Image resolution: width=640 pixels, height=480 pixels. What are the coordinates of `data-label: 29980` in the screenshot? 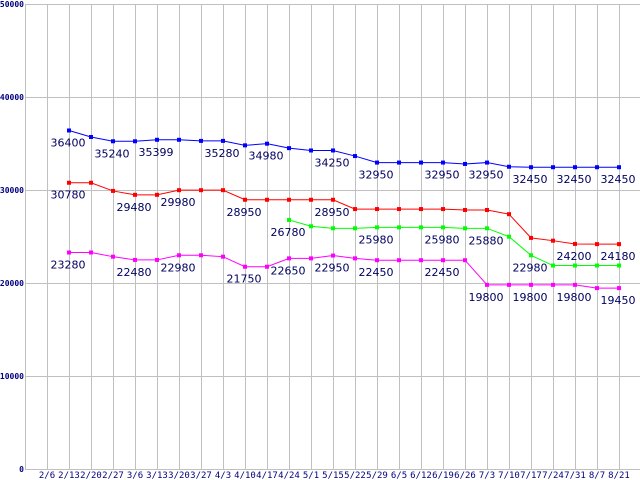 It's located at (178, 202).